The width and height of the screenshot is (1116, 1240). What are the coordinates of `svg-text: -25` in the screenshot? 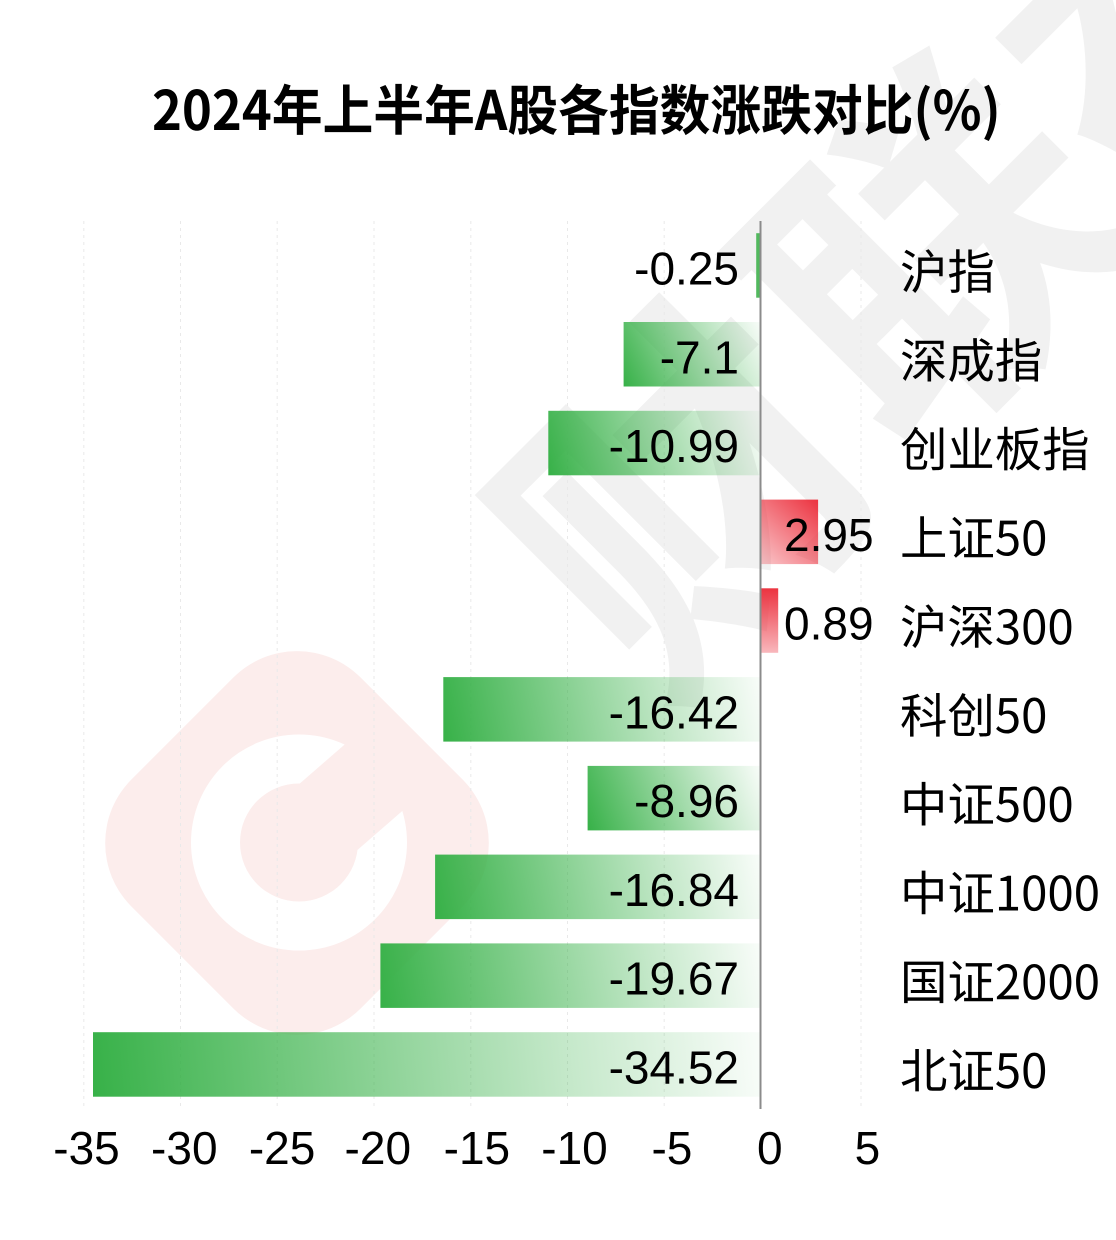 It's located at (282, 1148).